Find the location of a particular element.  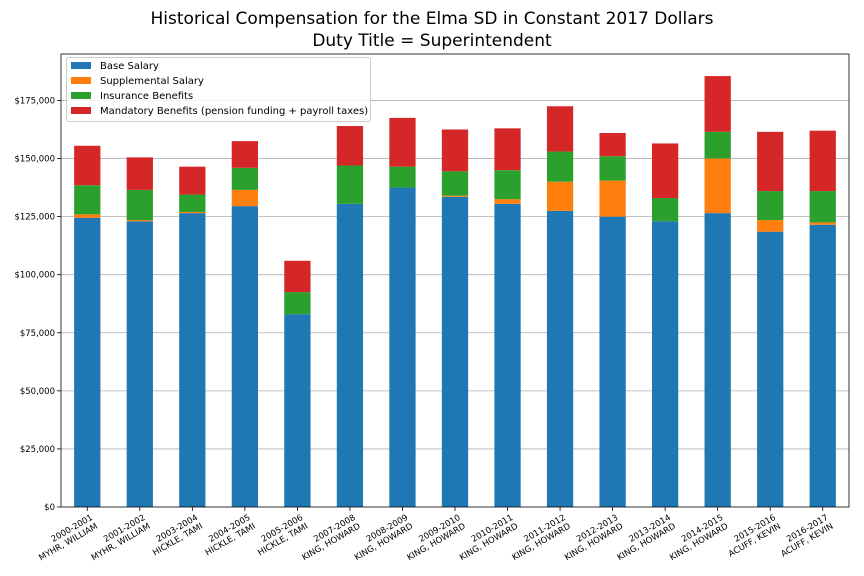

legend-swatch-supplemental-salary is located at coordinates (81, 80).